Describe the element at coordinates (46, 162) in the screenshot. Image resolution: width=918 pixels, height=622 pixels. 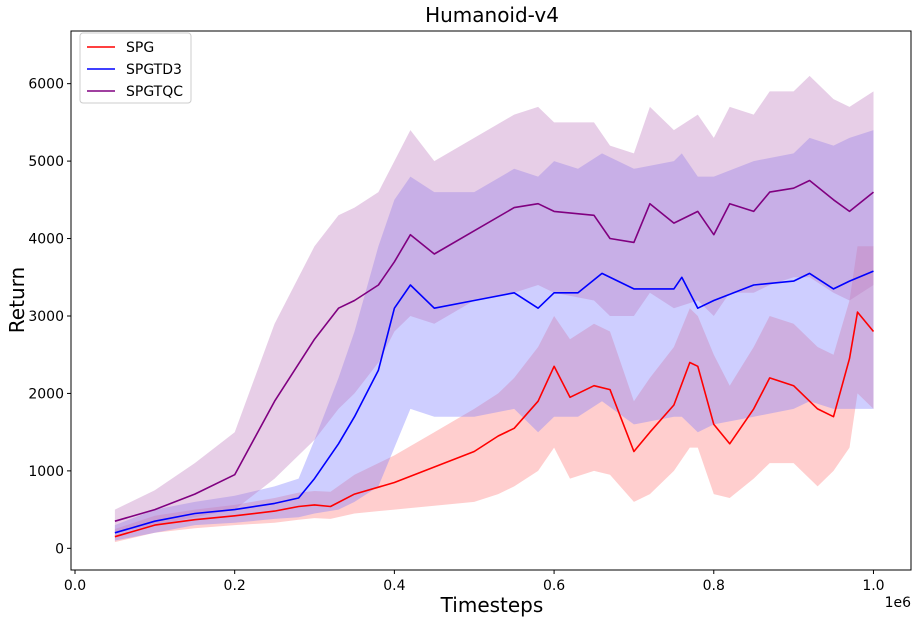
I see `y-tick-label: 5000` at that location.